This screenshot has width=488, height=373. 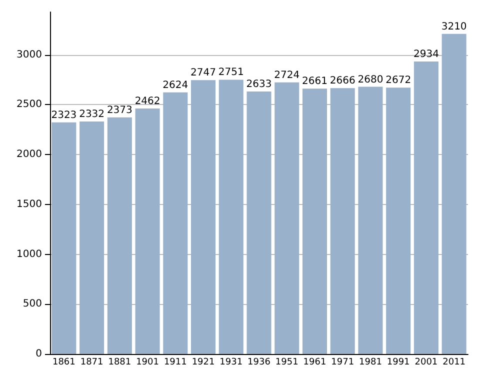 I want to click on y-tick-label: 0, so click(x=39, y=354).